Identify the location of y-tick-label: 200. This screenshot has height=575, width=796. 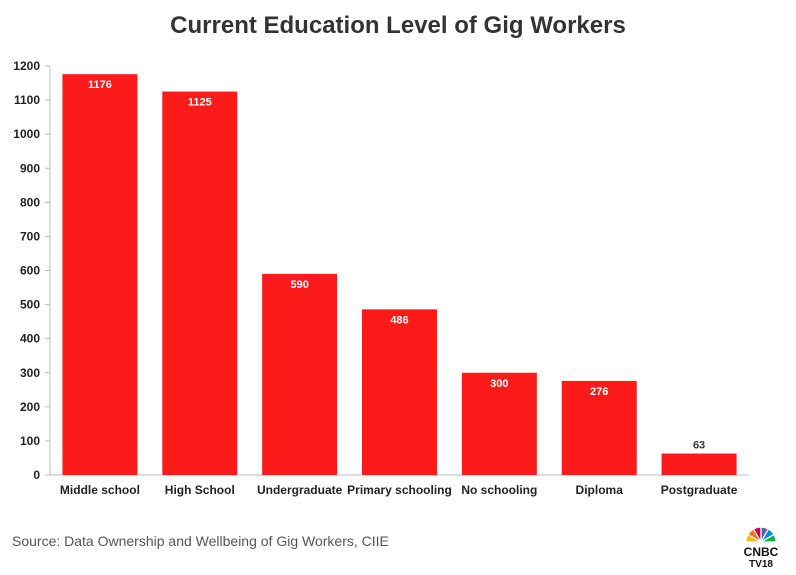
(30, 407).